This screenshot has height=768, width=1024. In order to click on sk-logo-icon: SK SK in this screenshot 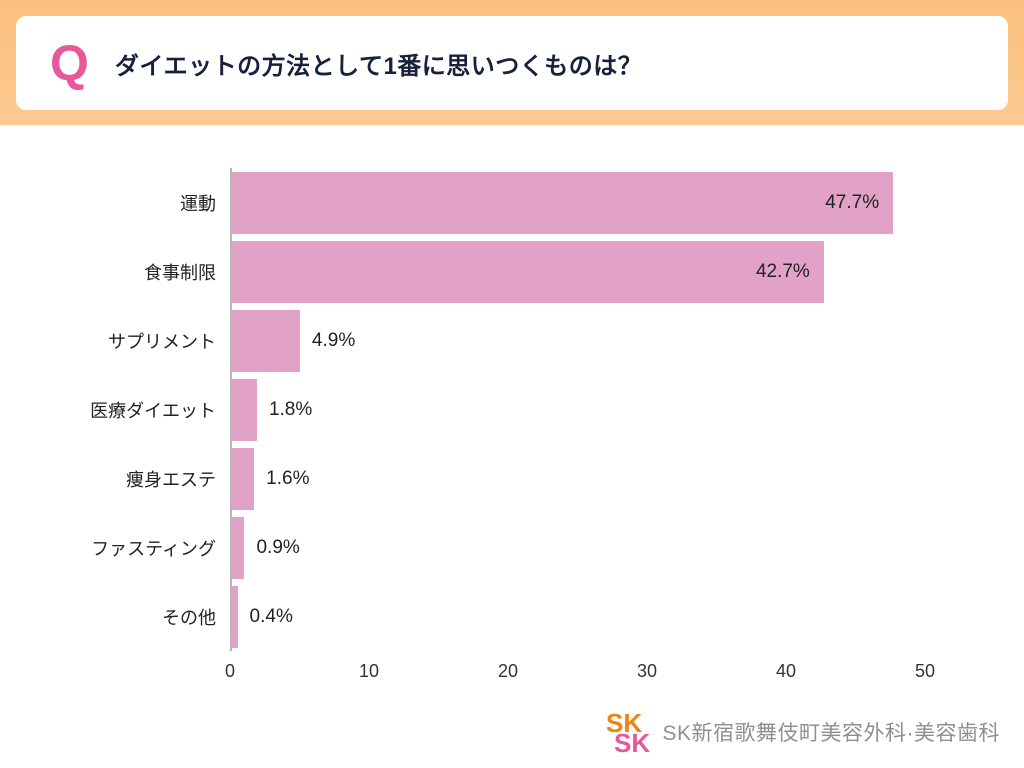, I will do `click(628, 733)`.